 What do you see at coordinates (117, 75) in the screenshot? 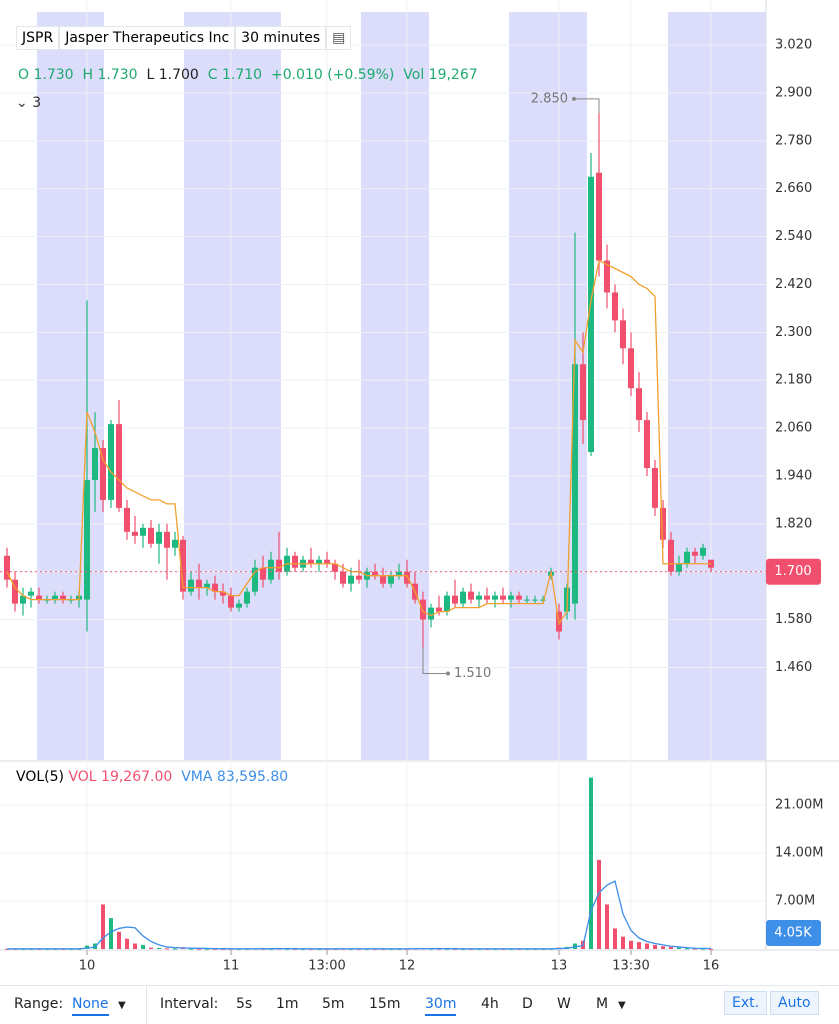
I see `h-value: 1.730` at bounding box center [117, 75].